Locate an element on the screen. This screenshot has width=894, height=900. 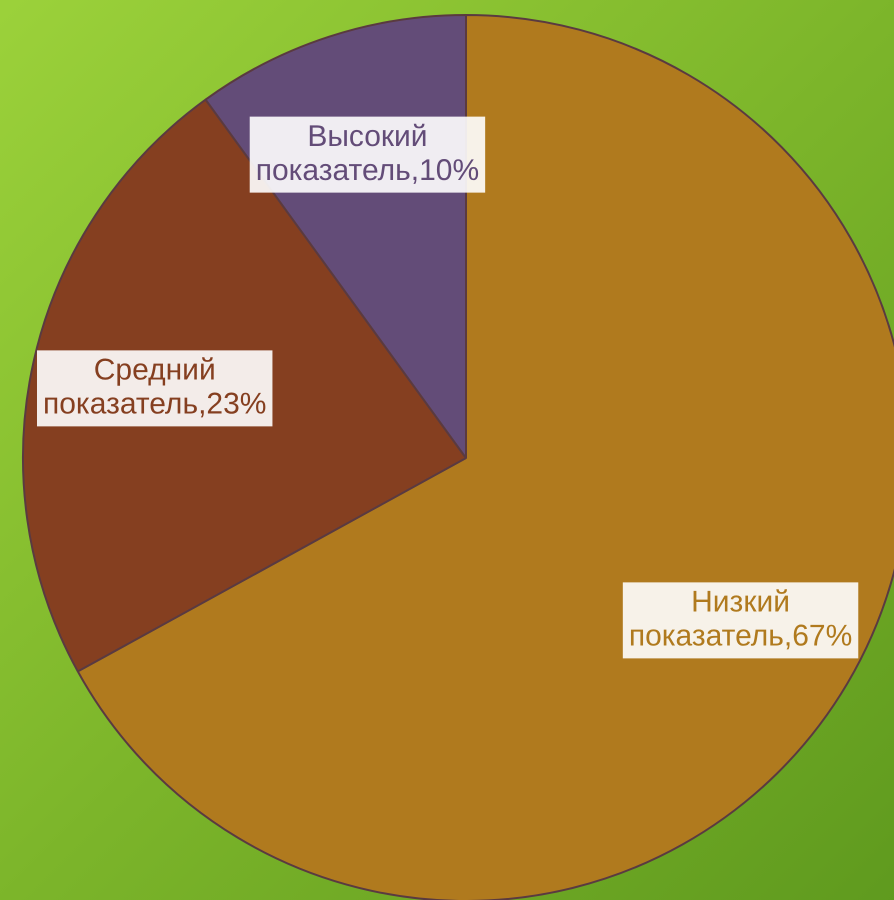
slice-label: Средний показатель,23% is located at coordinates (154, 387).